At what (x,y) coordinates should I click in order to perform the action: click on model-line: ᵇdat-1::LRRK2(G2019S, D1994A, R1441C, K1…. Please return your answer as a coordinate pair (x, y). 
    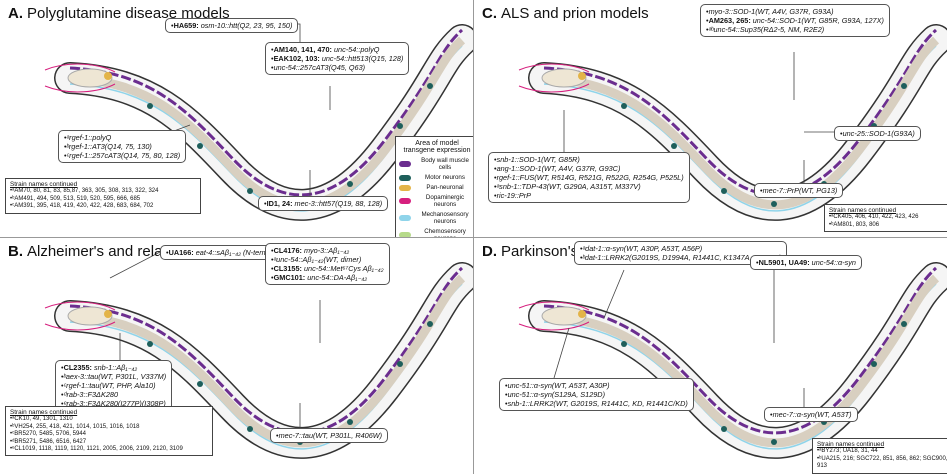
    Looking at the image, I should click on (681, 257).